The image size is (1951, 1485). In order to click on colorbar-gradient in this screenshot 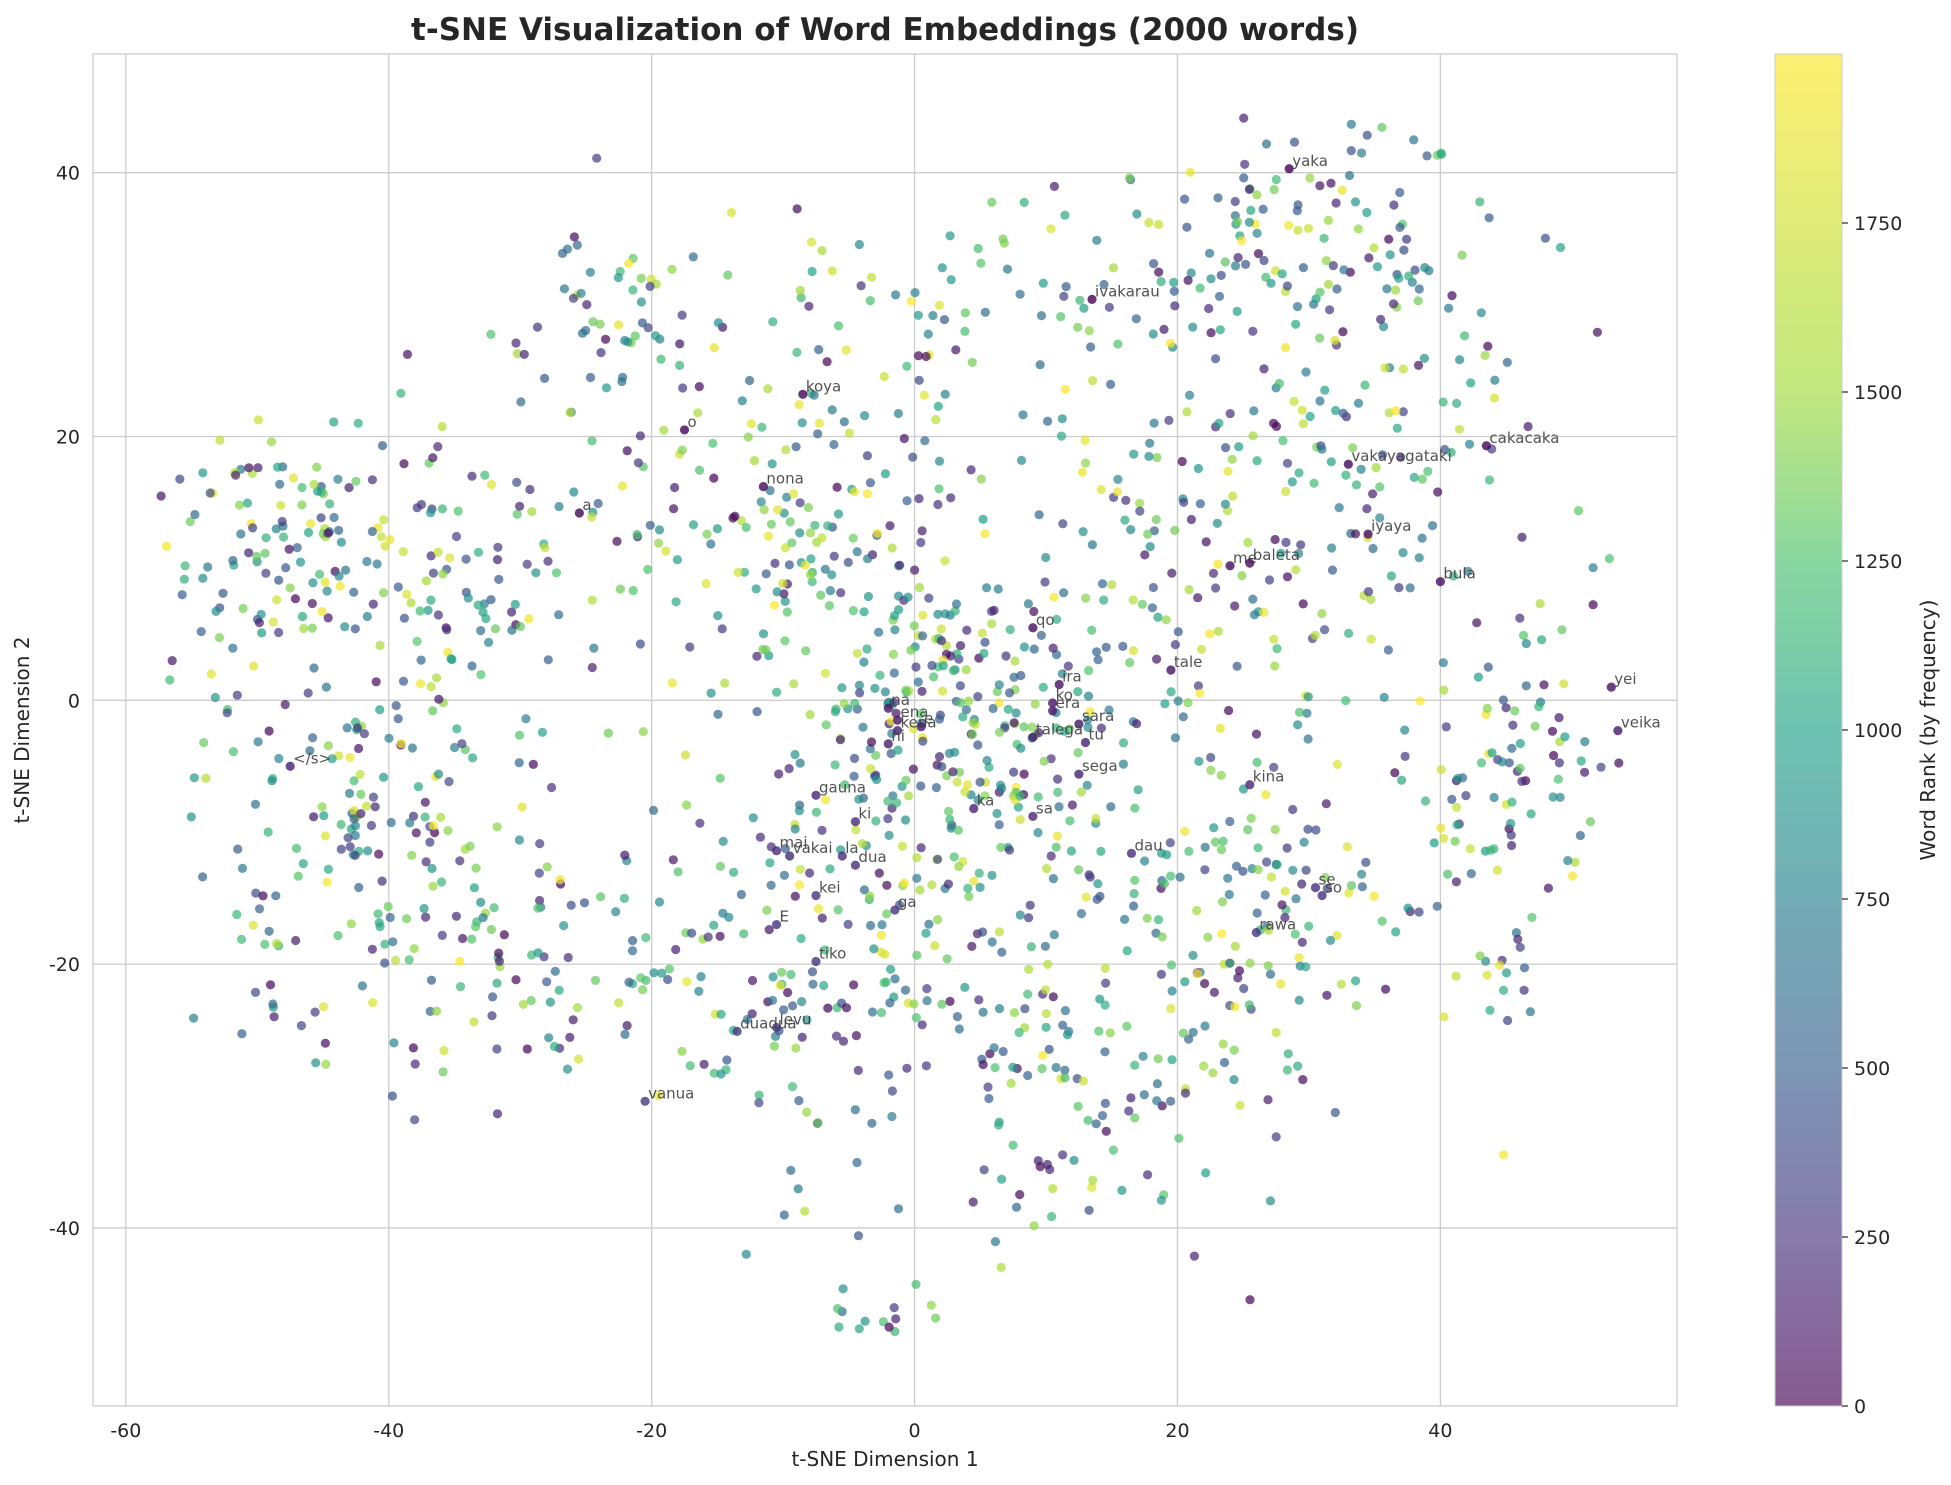, I will do `click(1808, 730)`.